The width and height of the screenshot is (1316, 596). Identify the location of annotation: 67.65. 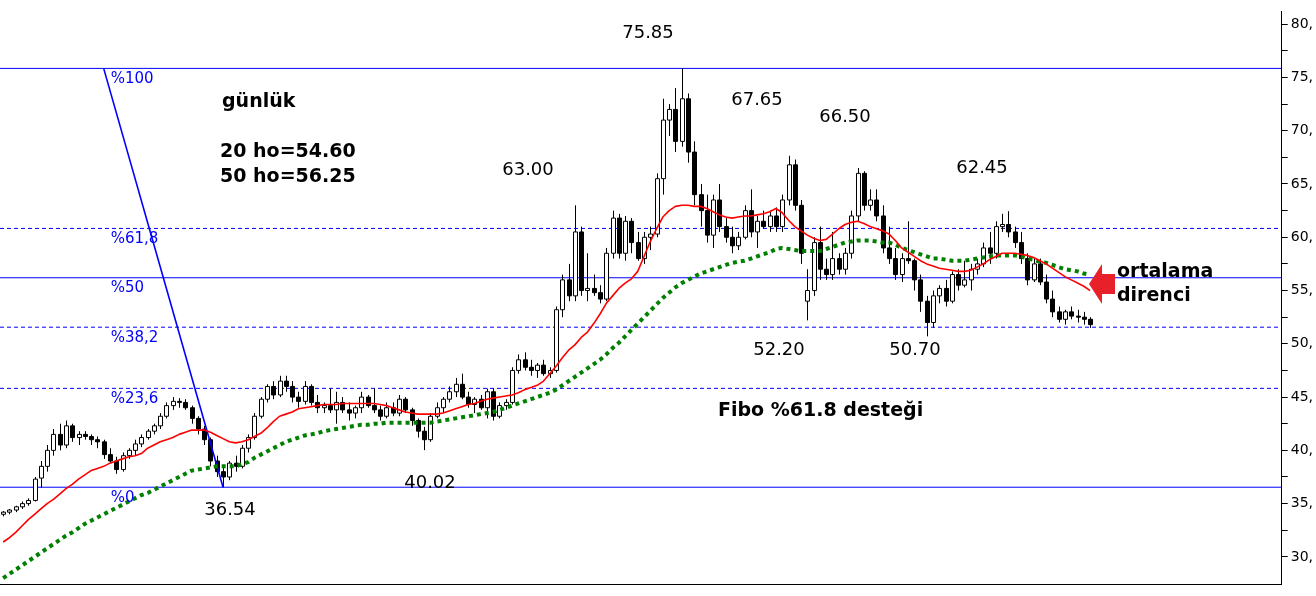
(757, 98).